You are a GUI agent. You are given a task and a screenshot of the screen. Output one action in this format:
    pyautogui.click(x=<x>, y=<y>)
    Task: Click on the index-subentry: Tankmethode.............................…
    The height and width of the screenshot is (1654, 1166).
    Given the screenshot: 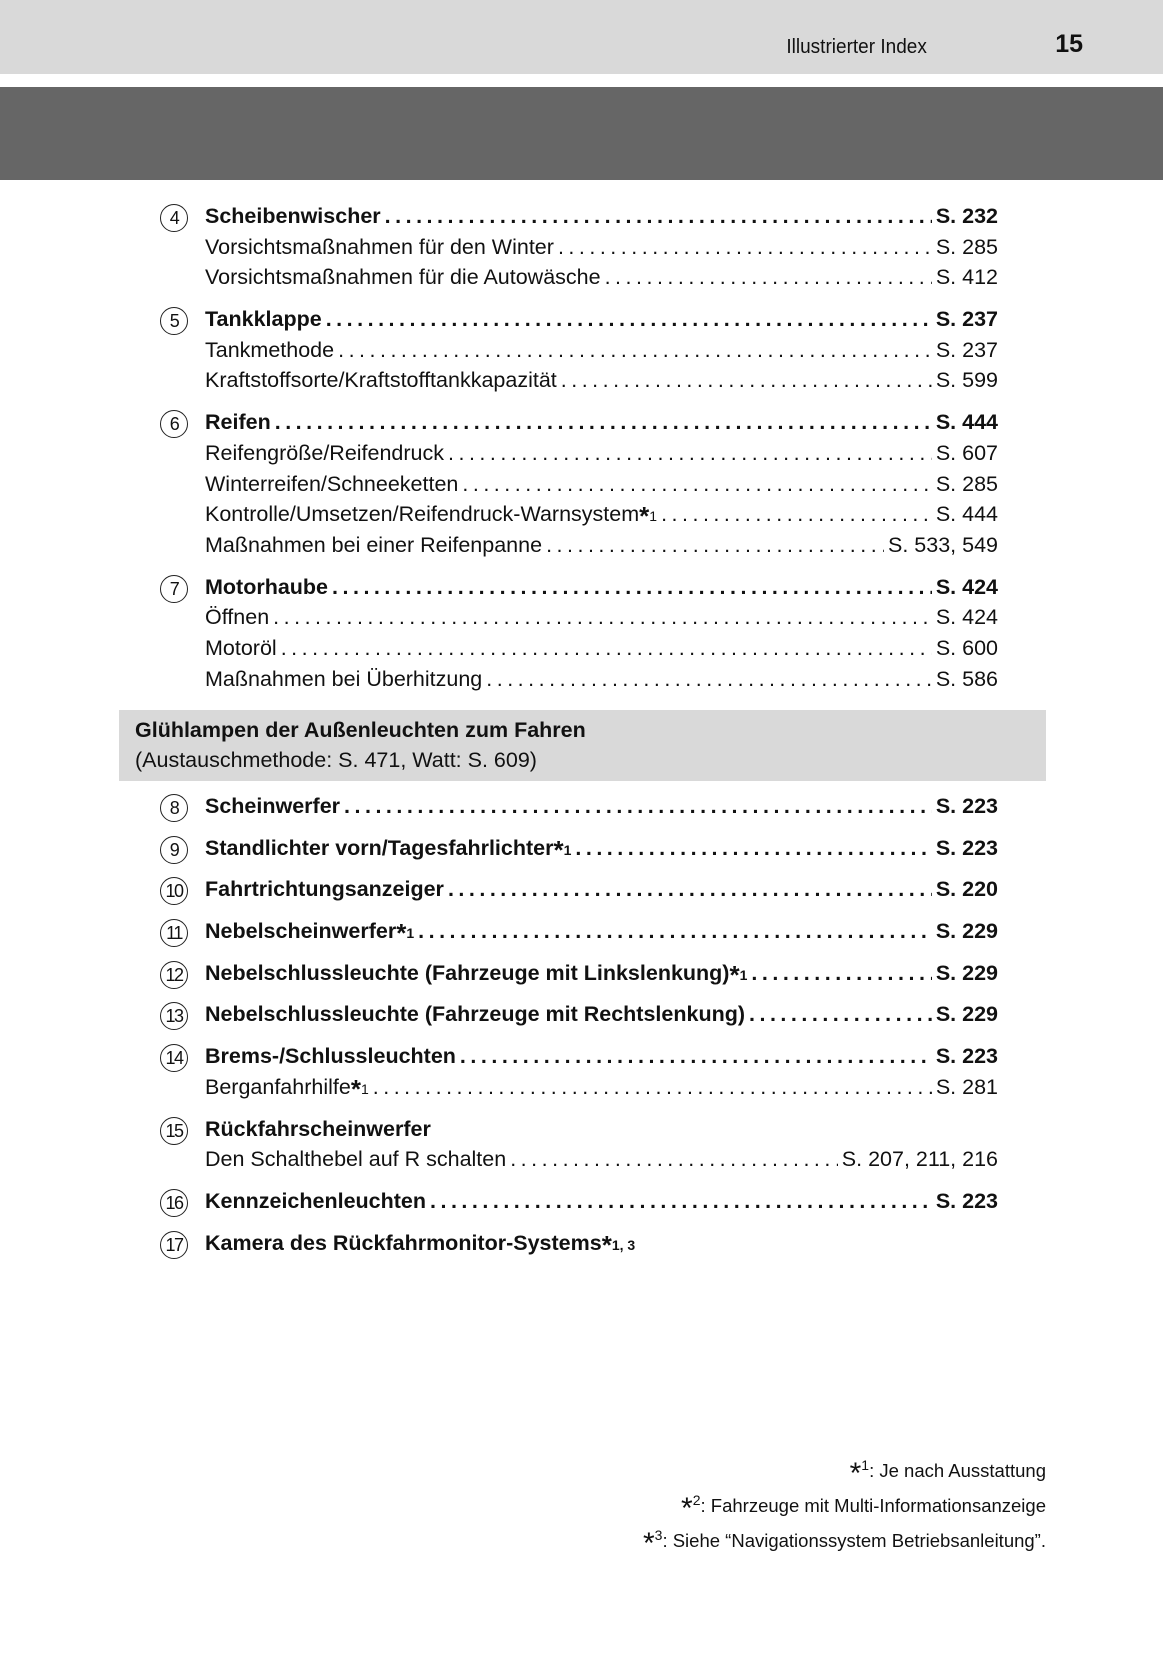 What is the action you would take?
    pyautogui.click(x=579, y=350)
    